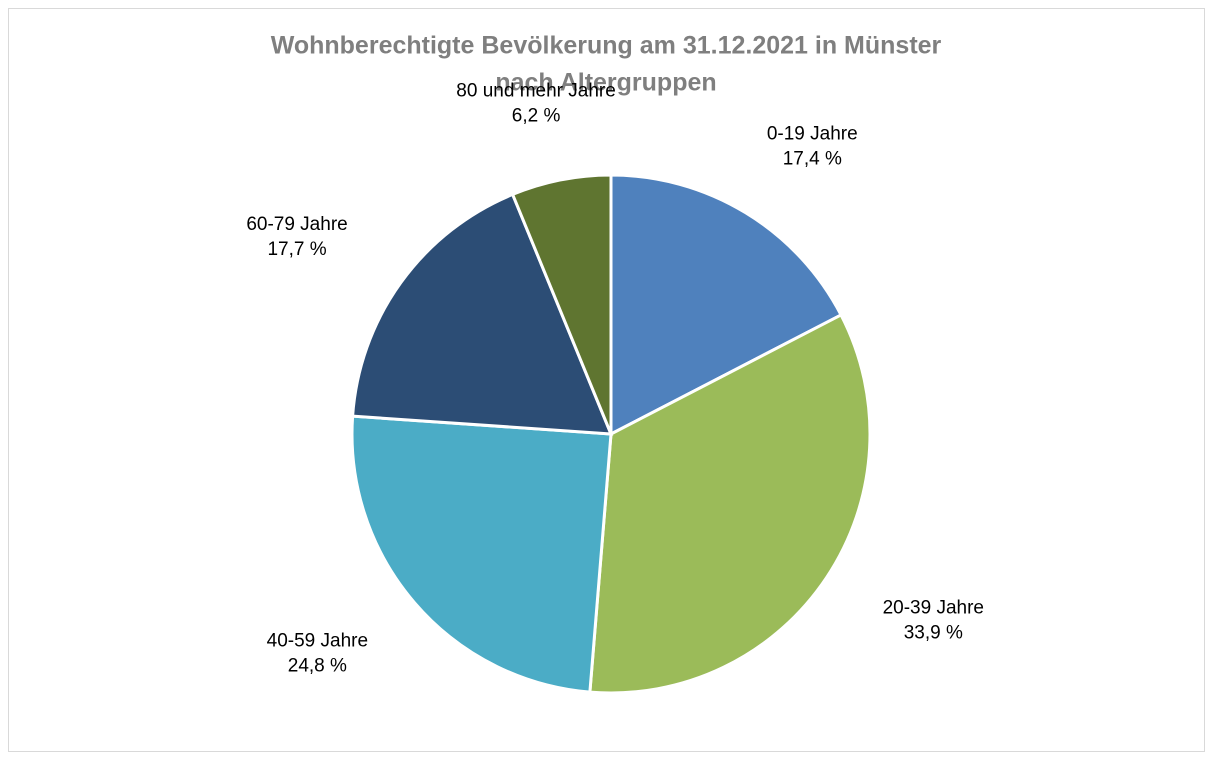  Describe the element at coordinates (317, 665) in the screenshot. I see `slice-value-label: 24,8 %` at that location.